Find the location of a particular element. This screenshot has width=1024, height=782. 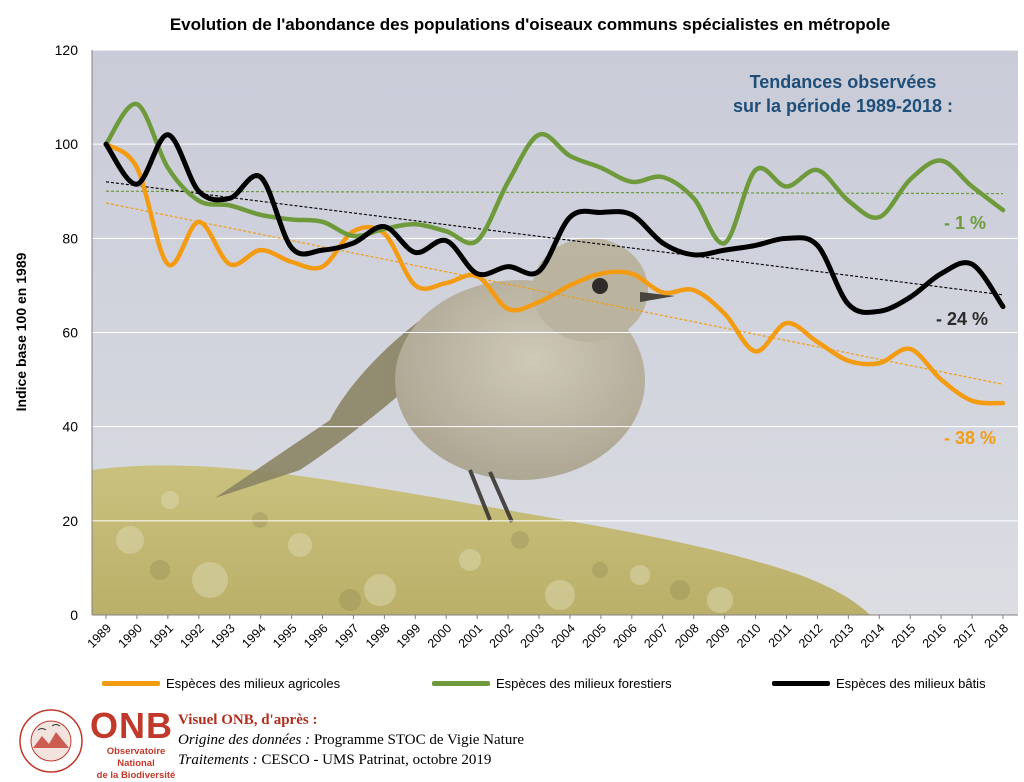

legend-swatch-urban is located at coordinates (801, 683).